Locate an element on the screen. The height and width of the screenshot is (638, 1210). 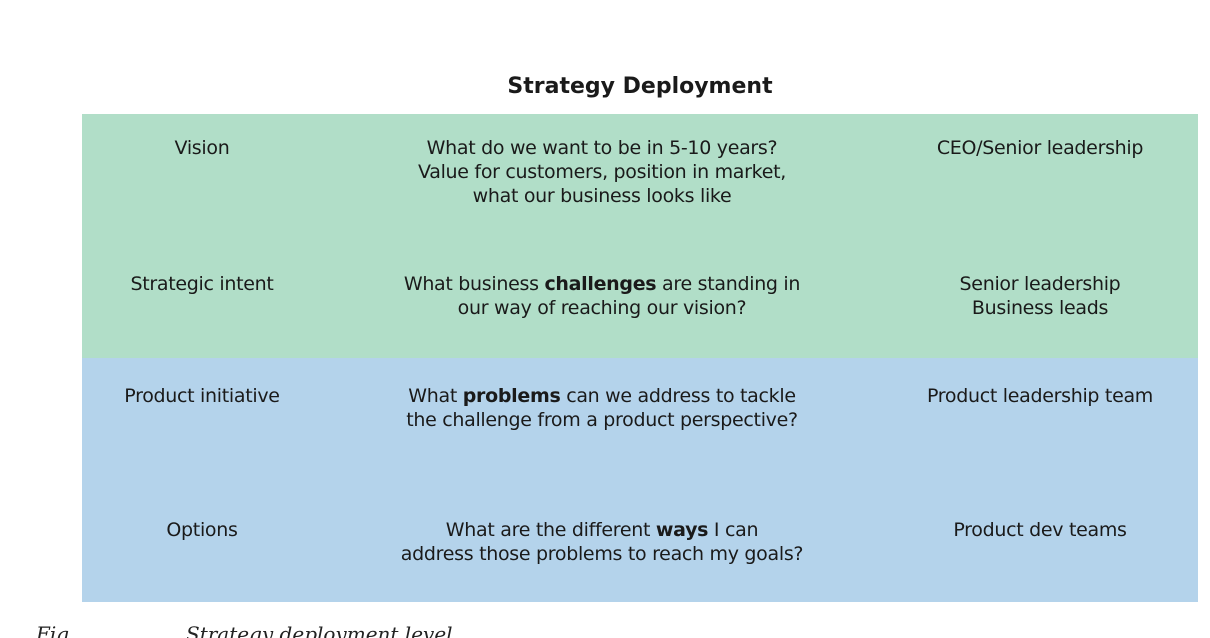
level-label: Options is located at coordinates (202, 530).